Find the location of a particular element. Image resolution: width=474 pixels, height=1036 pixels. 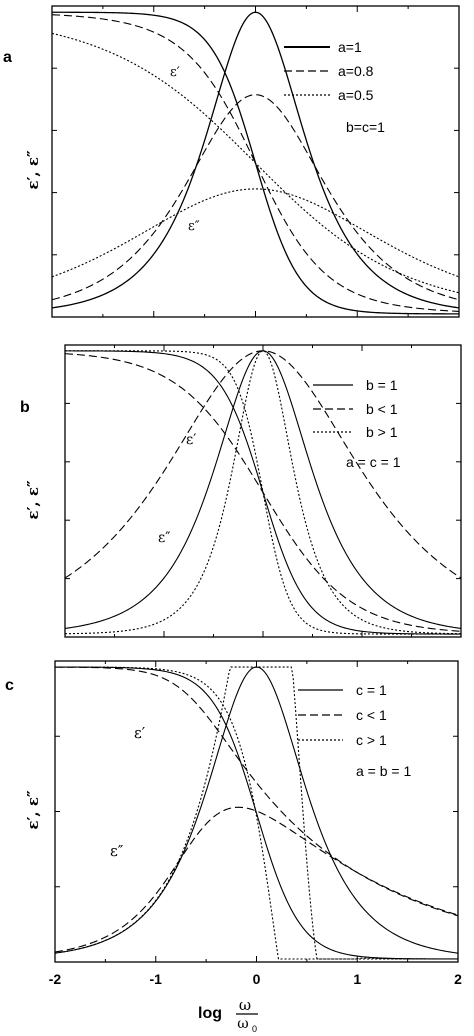

panel-a-ylabel: ε′, ε″ is located at coordinates (33, 170).